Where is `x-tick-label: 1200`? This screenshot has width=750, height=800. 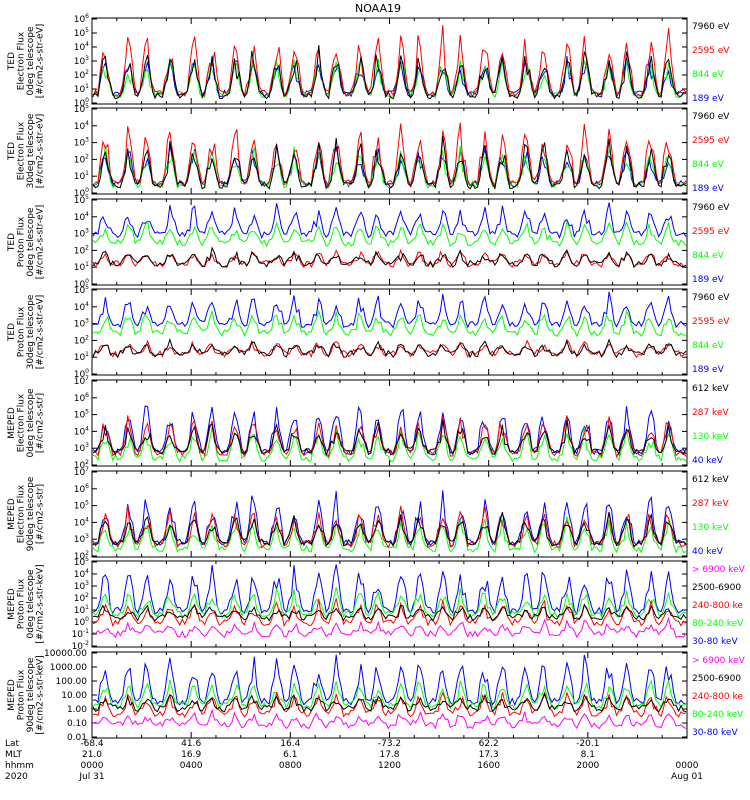 x-tick-label: 1200 is located at coordinates (389, 766).